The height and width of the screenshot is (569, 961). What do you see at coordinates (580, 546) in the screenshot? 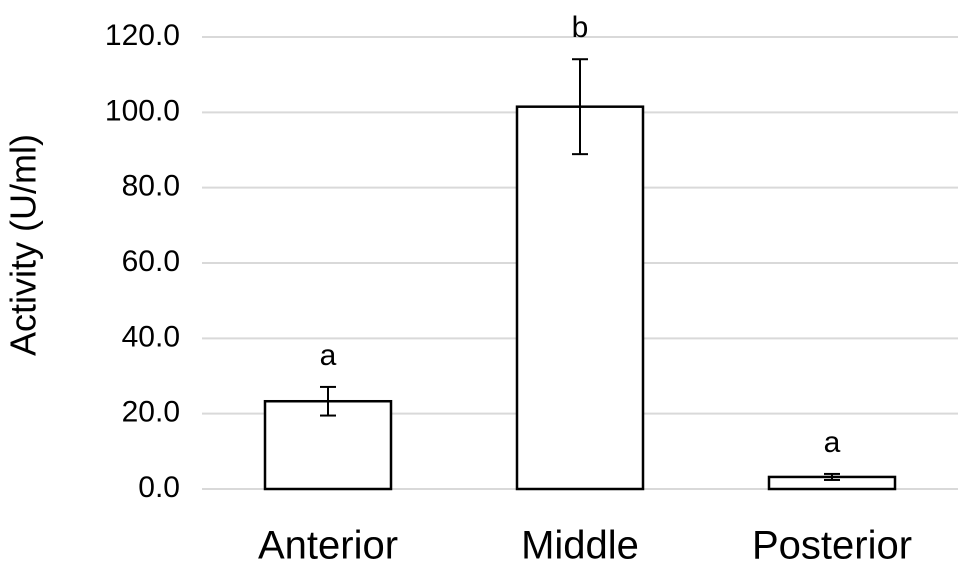
I see `x-tick-label: Middle` at bounding box center [580, 546].